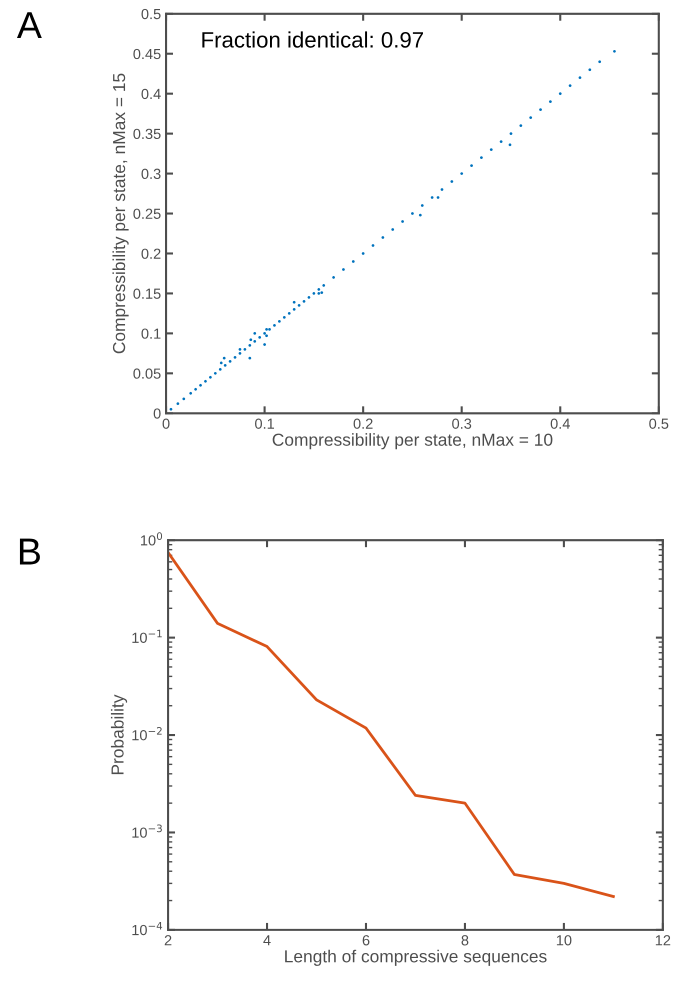 This screenshot has width=675, height=984. I want to click on y-tick-label: 0, so click(157, 413).